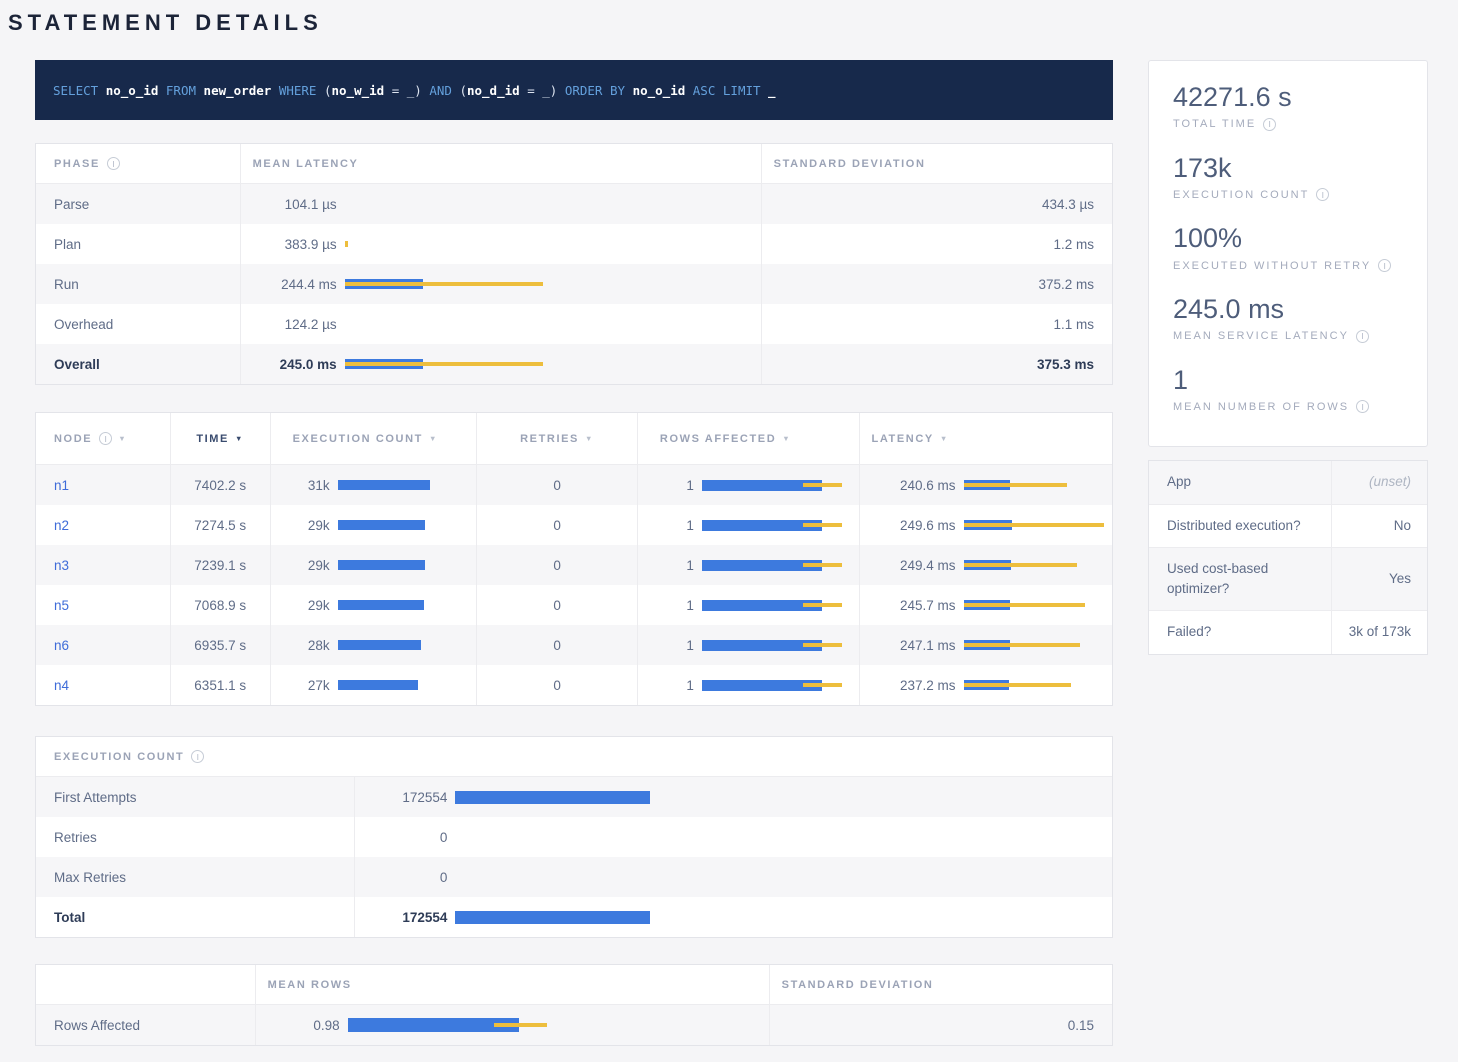 This screenshot has height=1062, width=1458. Describe the element at coordinates (574, 917) in the screenshot. I see `table-row-total: Total 172554` at that location.